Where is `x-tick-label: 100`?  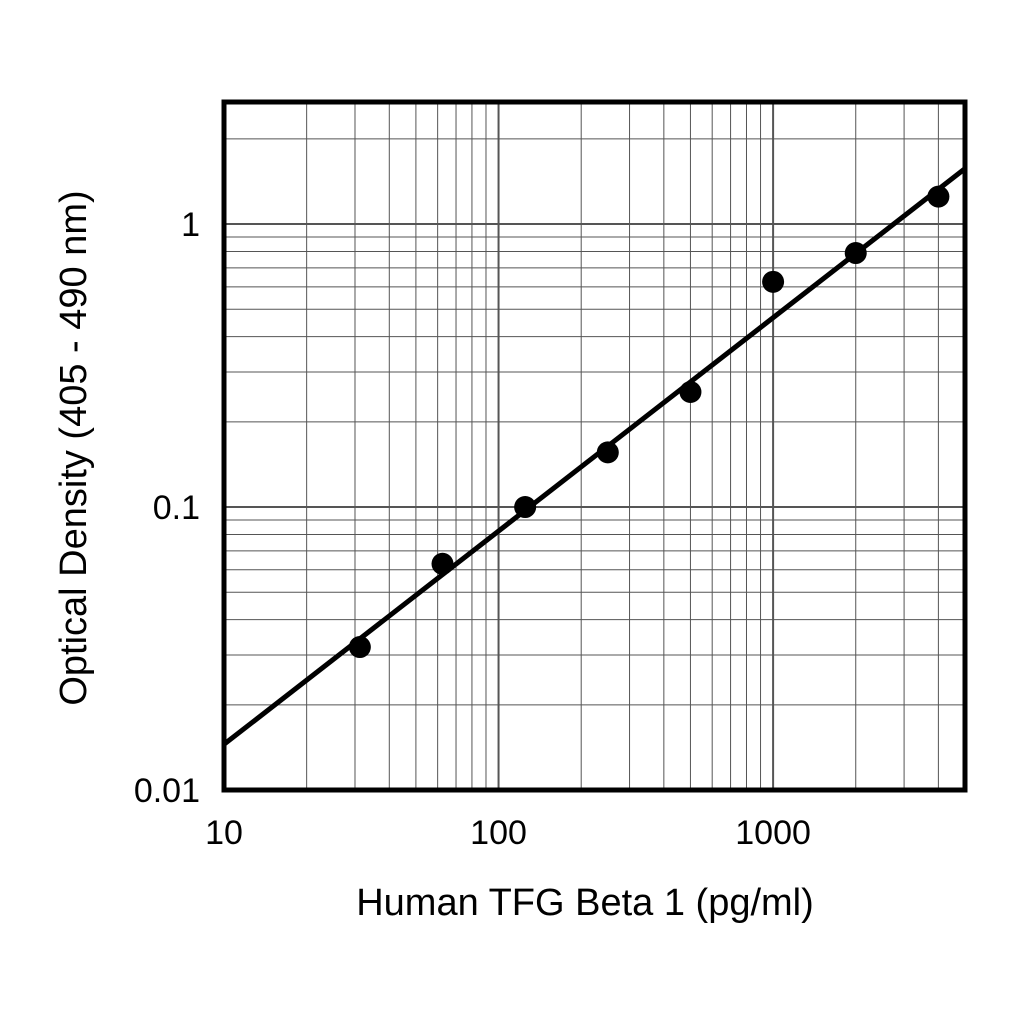
x-tick-label: 100 is located at coordinates (498, 833).